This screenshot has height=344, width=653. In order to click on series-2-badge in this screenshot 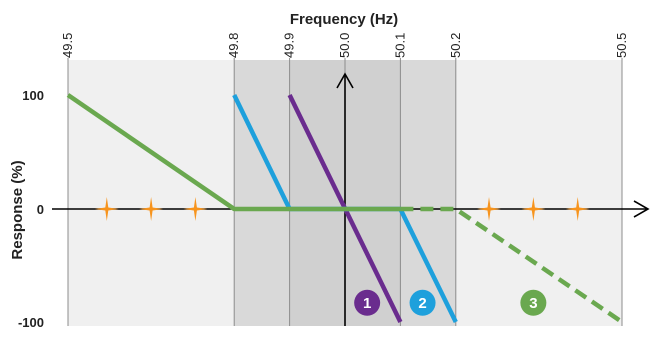, I will do `click(422, 302)`.